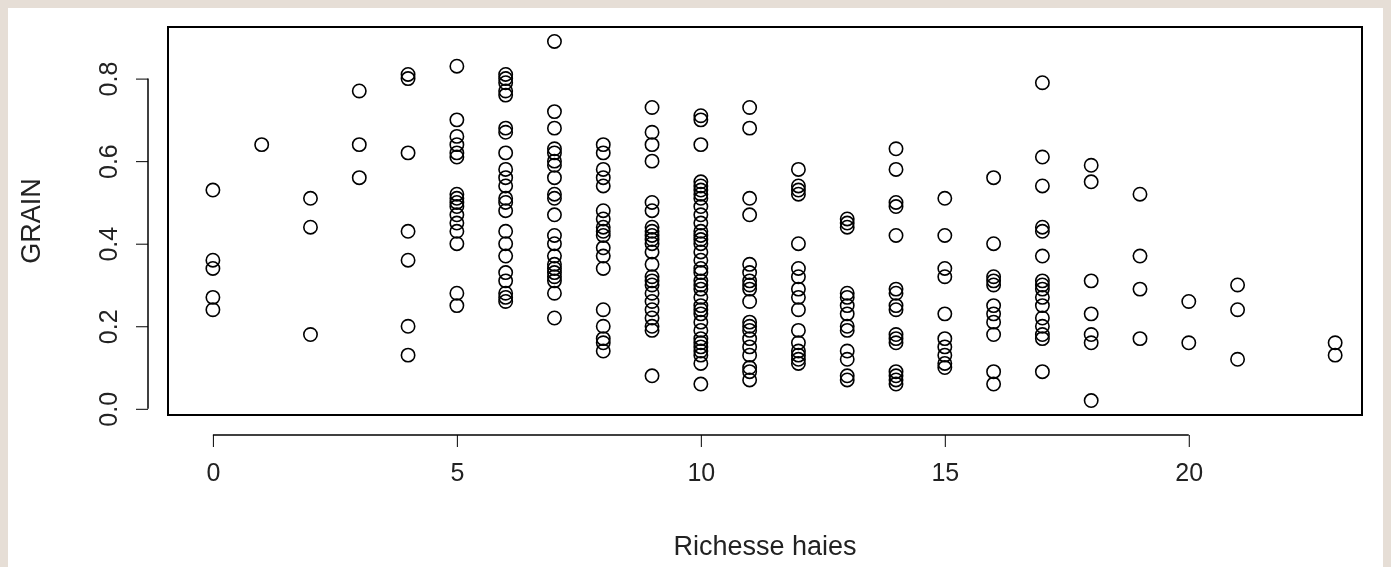  Describe the element at coordinates (701, 471) in the screenshot. I see `x-tick-label: 10` at that location.